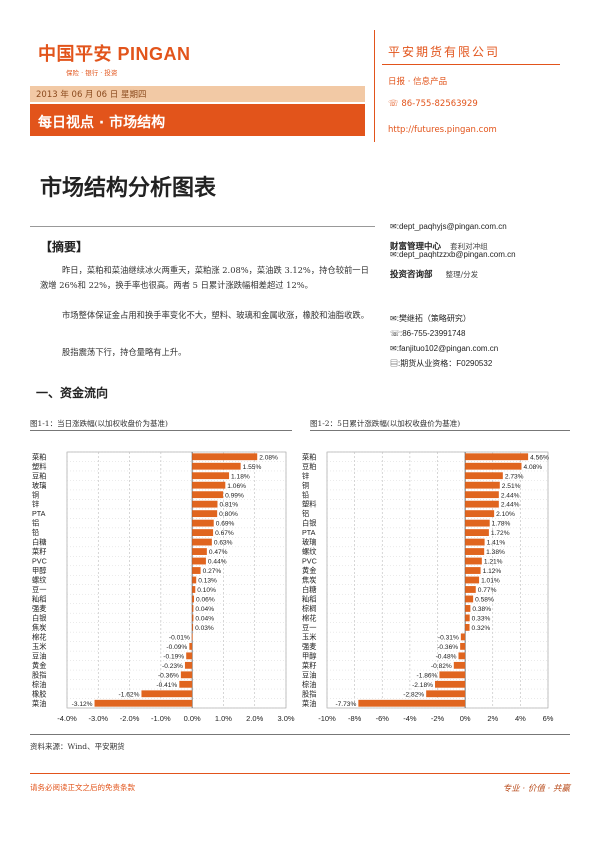 The width and height of the screenshot is (595, 842). What do you see at coordinates (114, 54) in the screenshot?
I see `logo-text: 中国平安 PINGAN` at bounding box center [114, 54].